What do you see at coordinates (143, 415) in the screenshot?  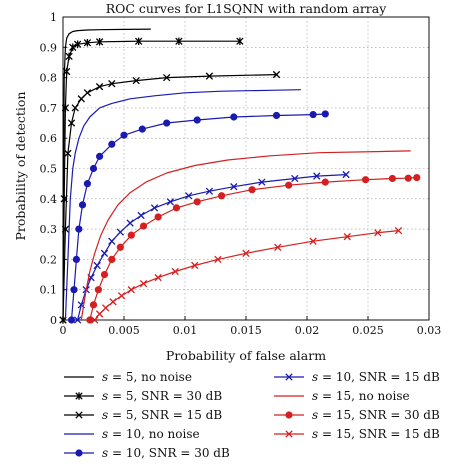 I see `legend-item: s = 5, SNR = 15 dB` at bounding box center [143, 415].